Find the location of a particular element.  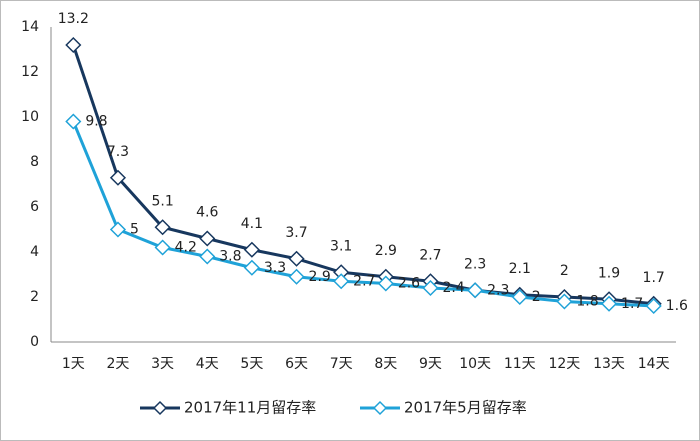

x-tick-label: 8天 is located at coordinates (385, 364).